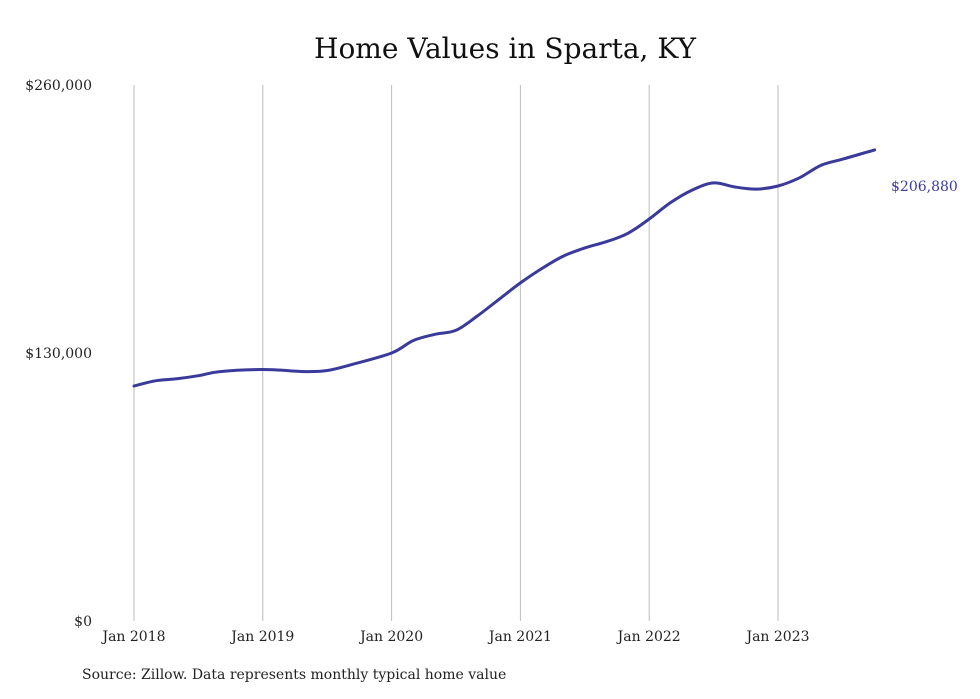  I want to click on end-value-label: $206,880, so click(924, 187).